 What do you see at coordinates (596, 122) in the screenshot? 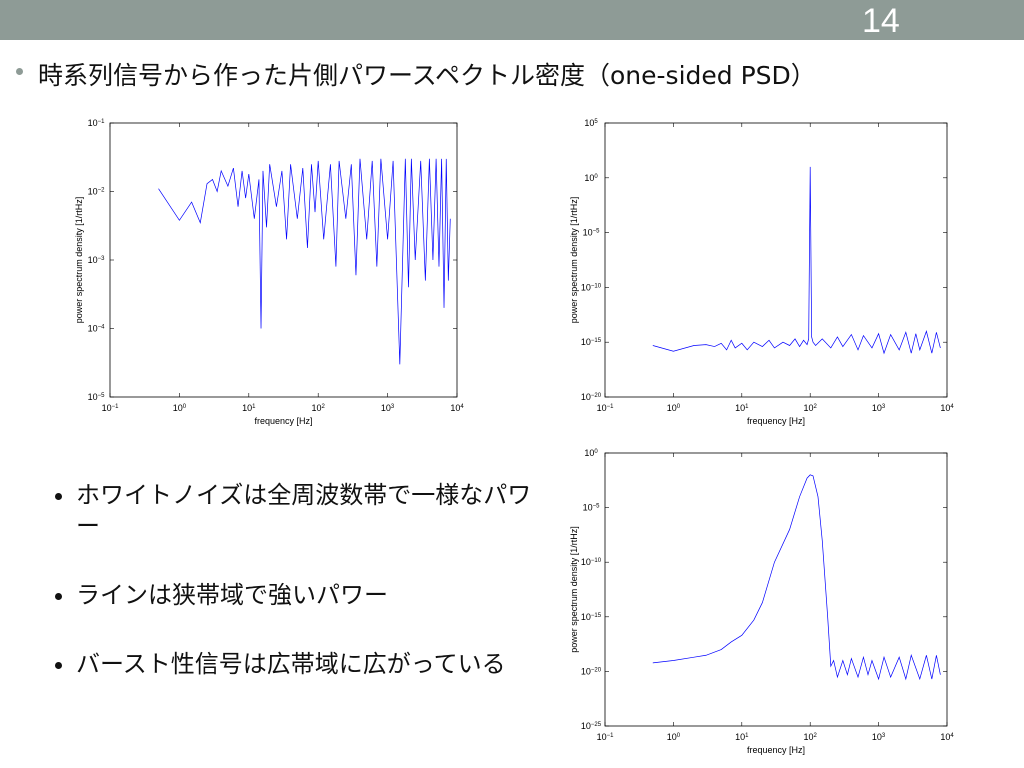
I see `tick-exponent: 5` at bounding box center [596, 122].